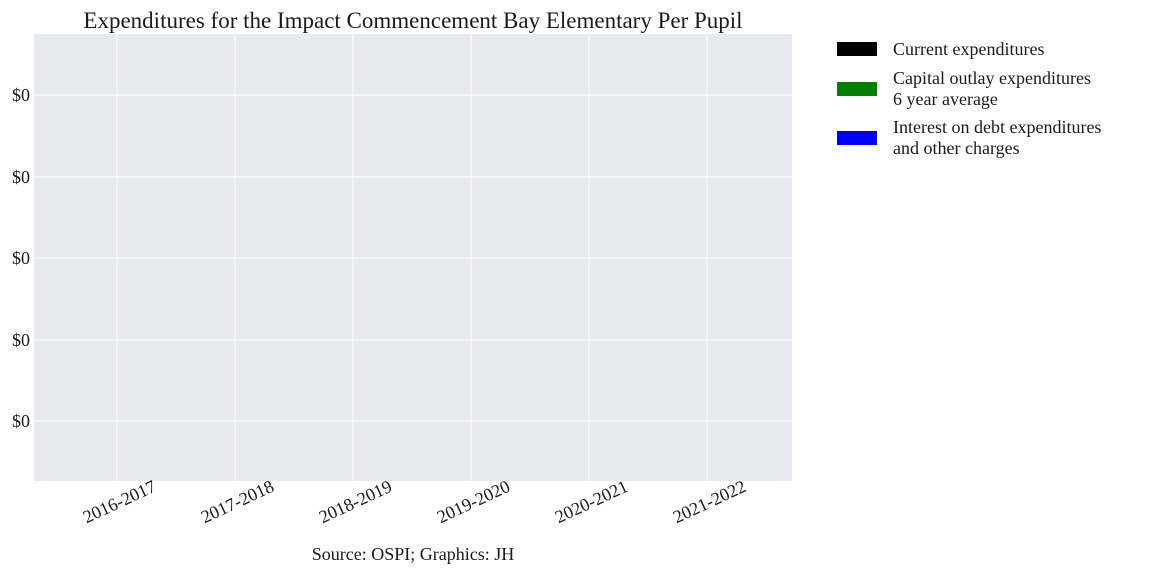 This screenshot has width=1152, height=576. What do you see at coordinates (473, 501) in the screenshot?
I see `x-tick-label: 2019-2020` at bounding box center [473, 501].